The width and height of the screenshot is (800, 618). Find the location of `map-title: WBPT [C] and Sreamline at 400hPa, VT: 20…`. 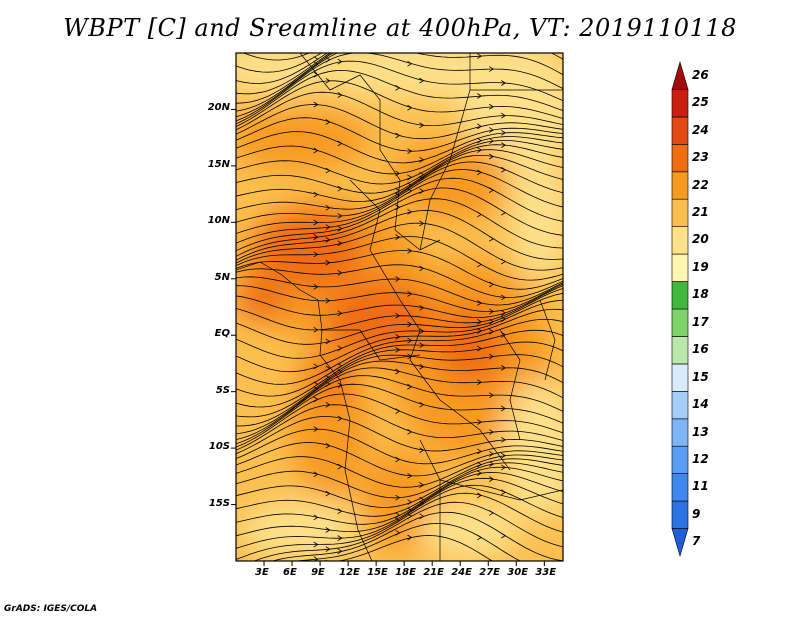

map-title: WBPT [C] and Sreamline at 400hPa, VT: 20… is located at coordinates (400, 28).